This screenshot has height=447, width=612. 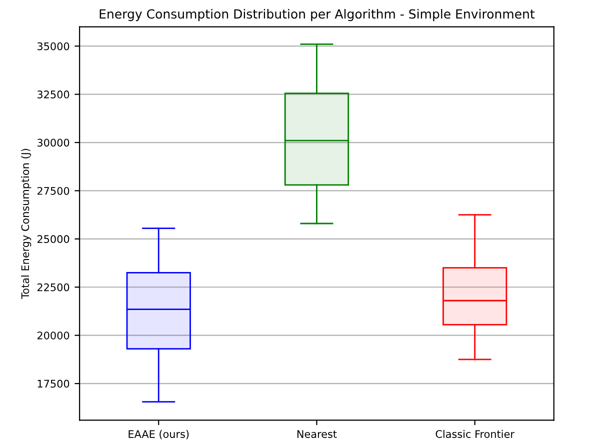 What do you see at coordinates (53, 46) in the screenshot?
I see `y-tick-label: 35000` at bounding box center [53, 46].